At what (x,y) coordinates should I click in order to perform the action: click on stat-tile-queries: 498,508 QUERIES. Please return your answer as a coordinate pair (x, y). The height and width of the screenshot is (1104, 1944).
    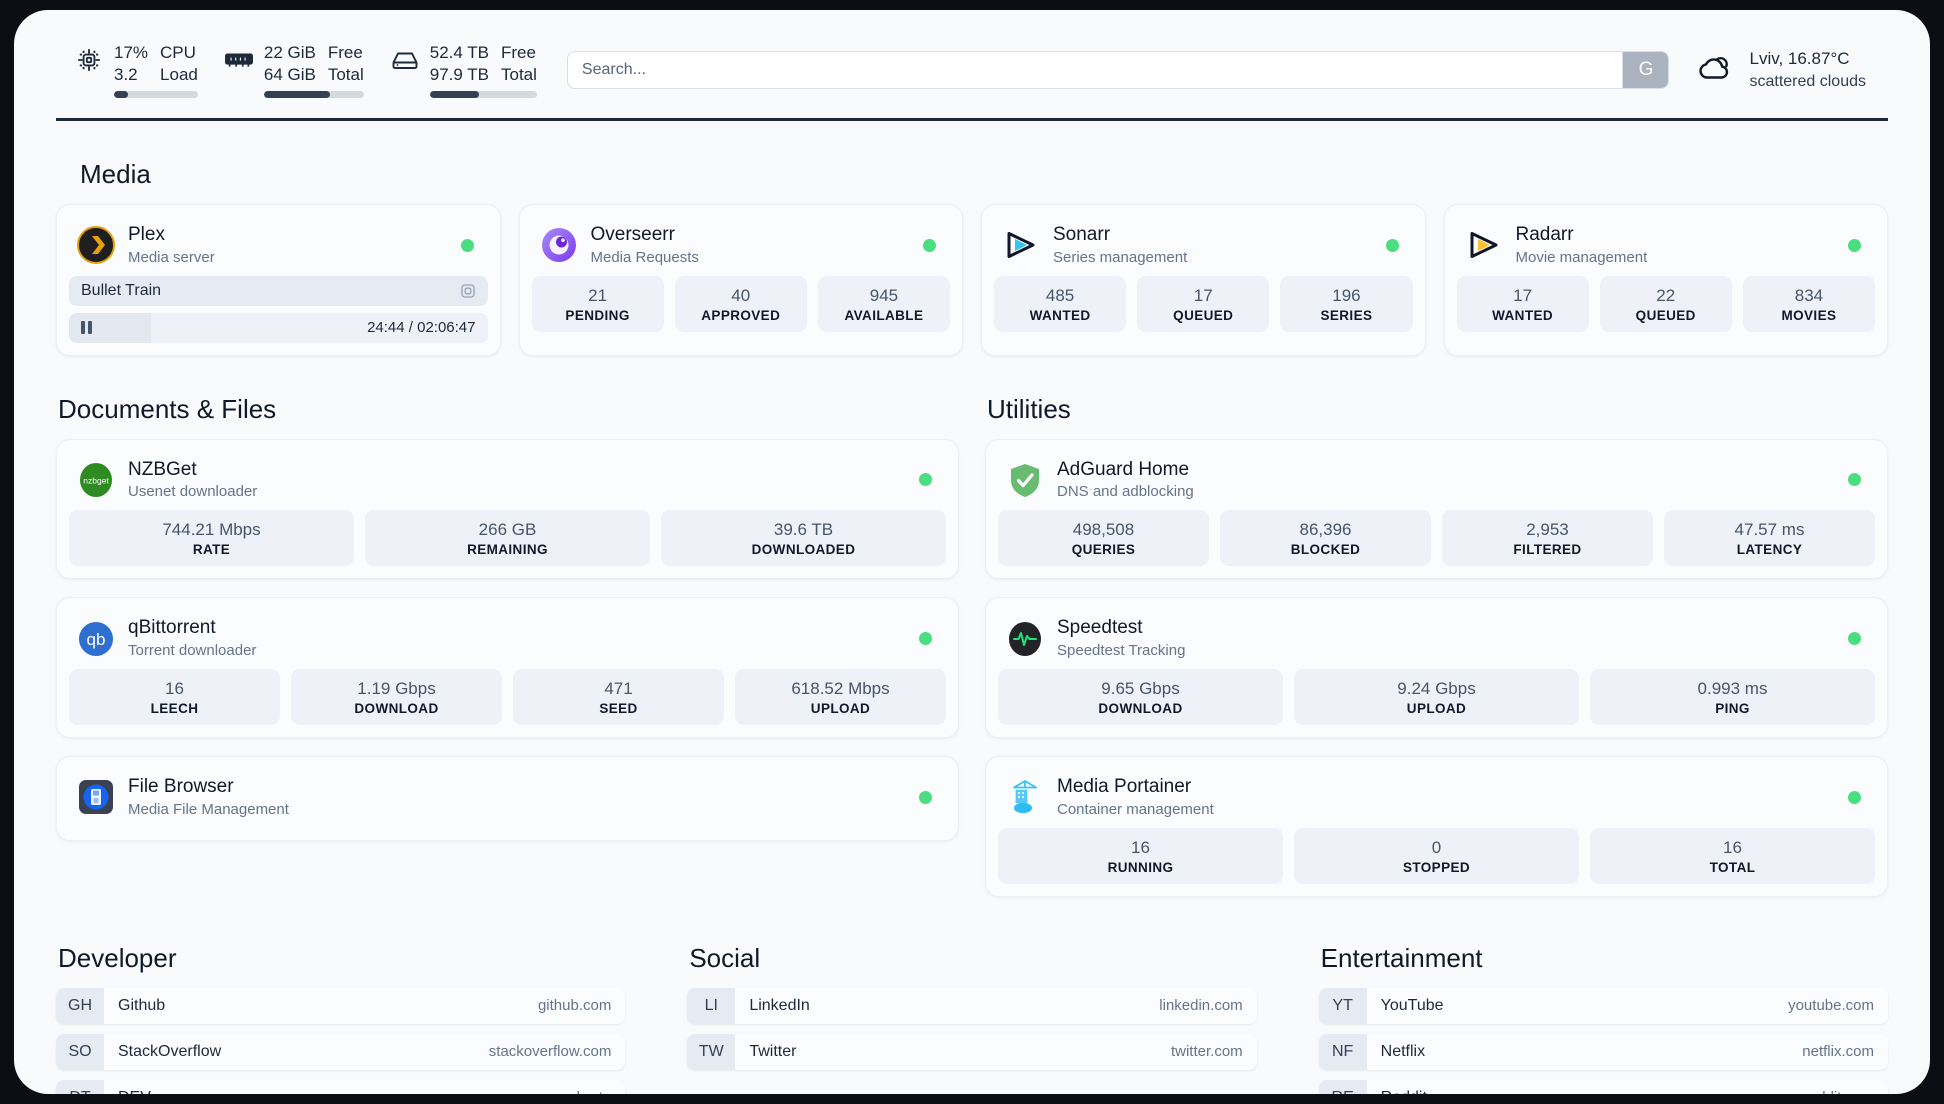
    Looking at the image, I should click on (1103, 538).